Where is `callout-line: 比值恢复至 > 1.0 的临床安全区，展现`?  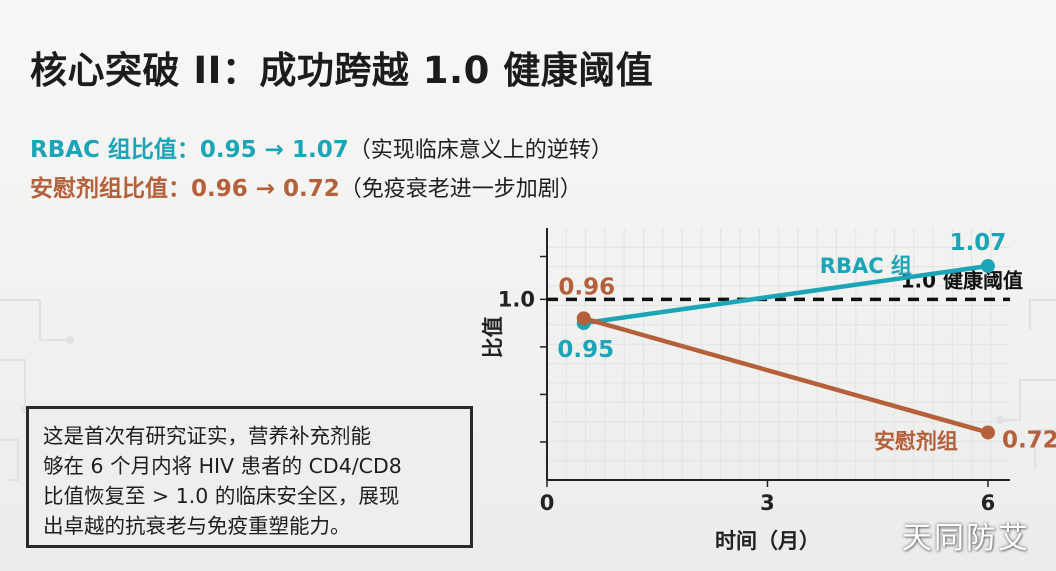 callout-line: 比值恢复至 > 1.0 的临床安全区，展现 is located at coordinates (221, 496).